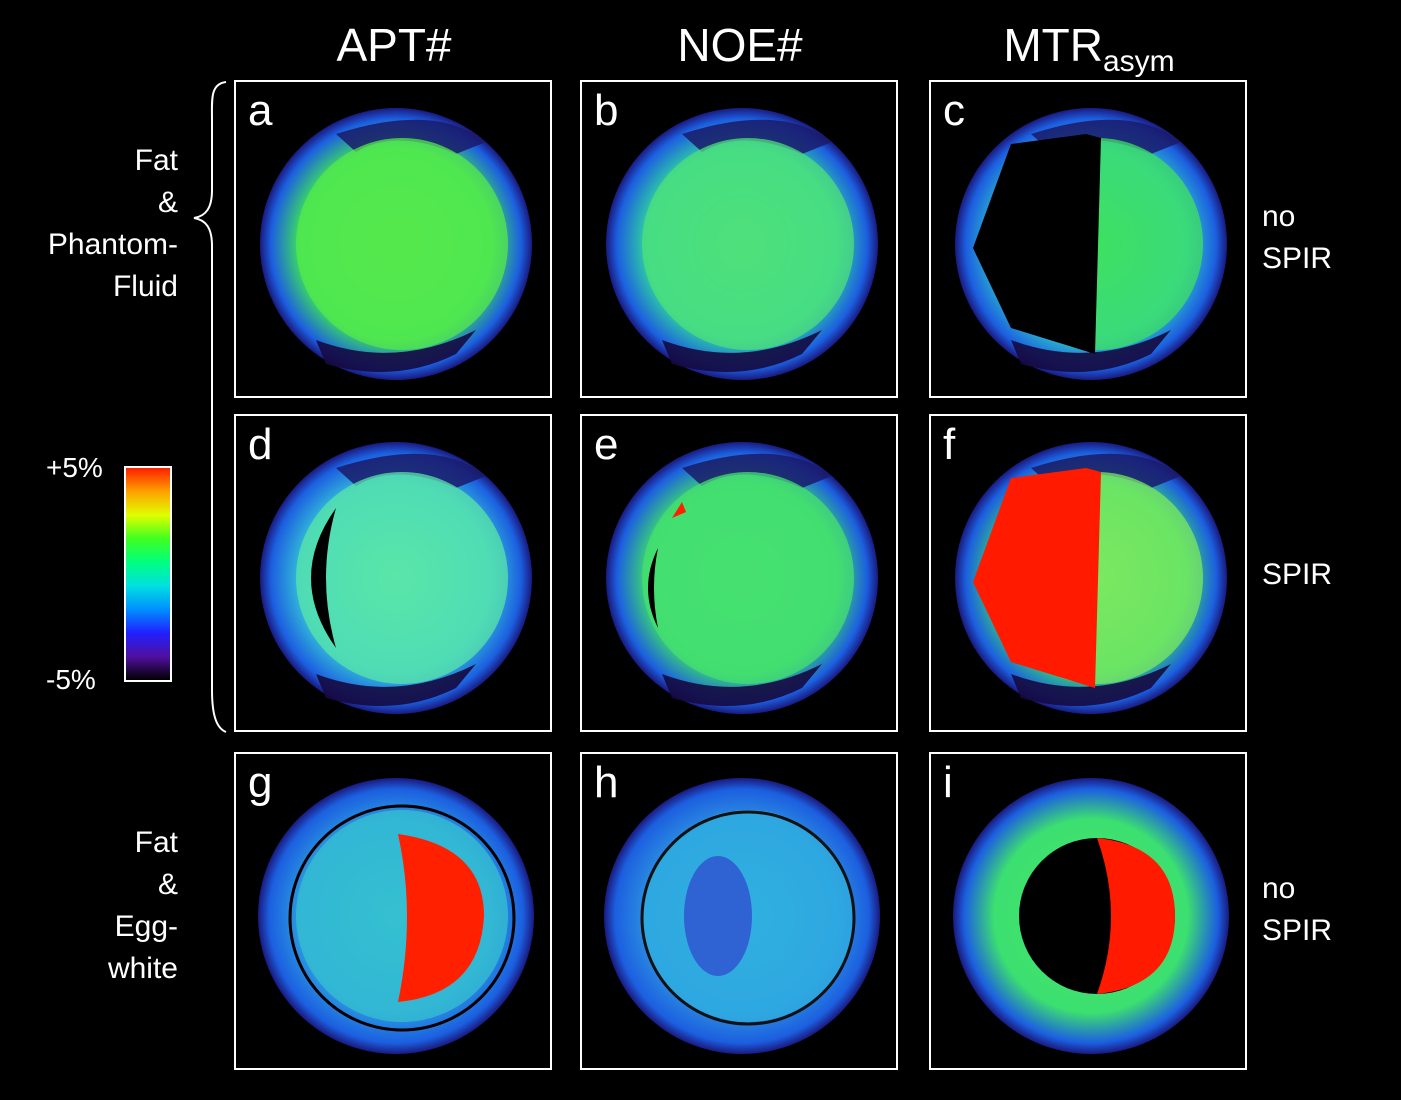  What do you see at coordinates (71, 679) in the screenshot?
I see `colorbar-min-label: -5%` at bounding box center [71, 679].